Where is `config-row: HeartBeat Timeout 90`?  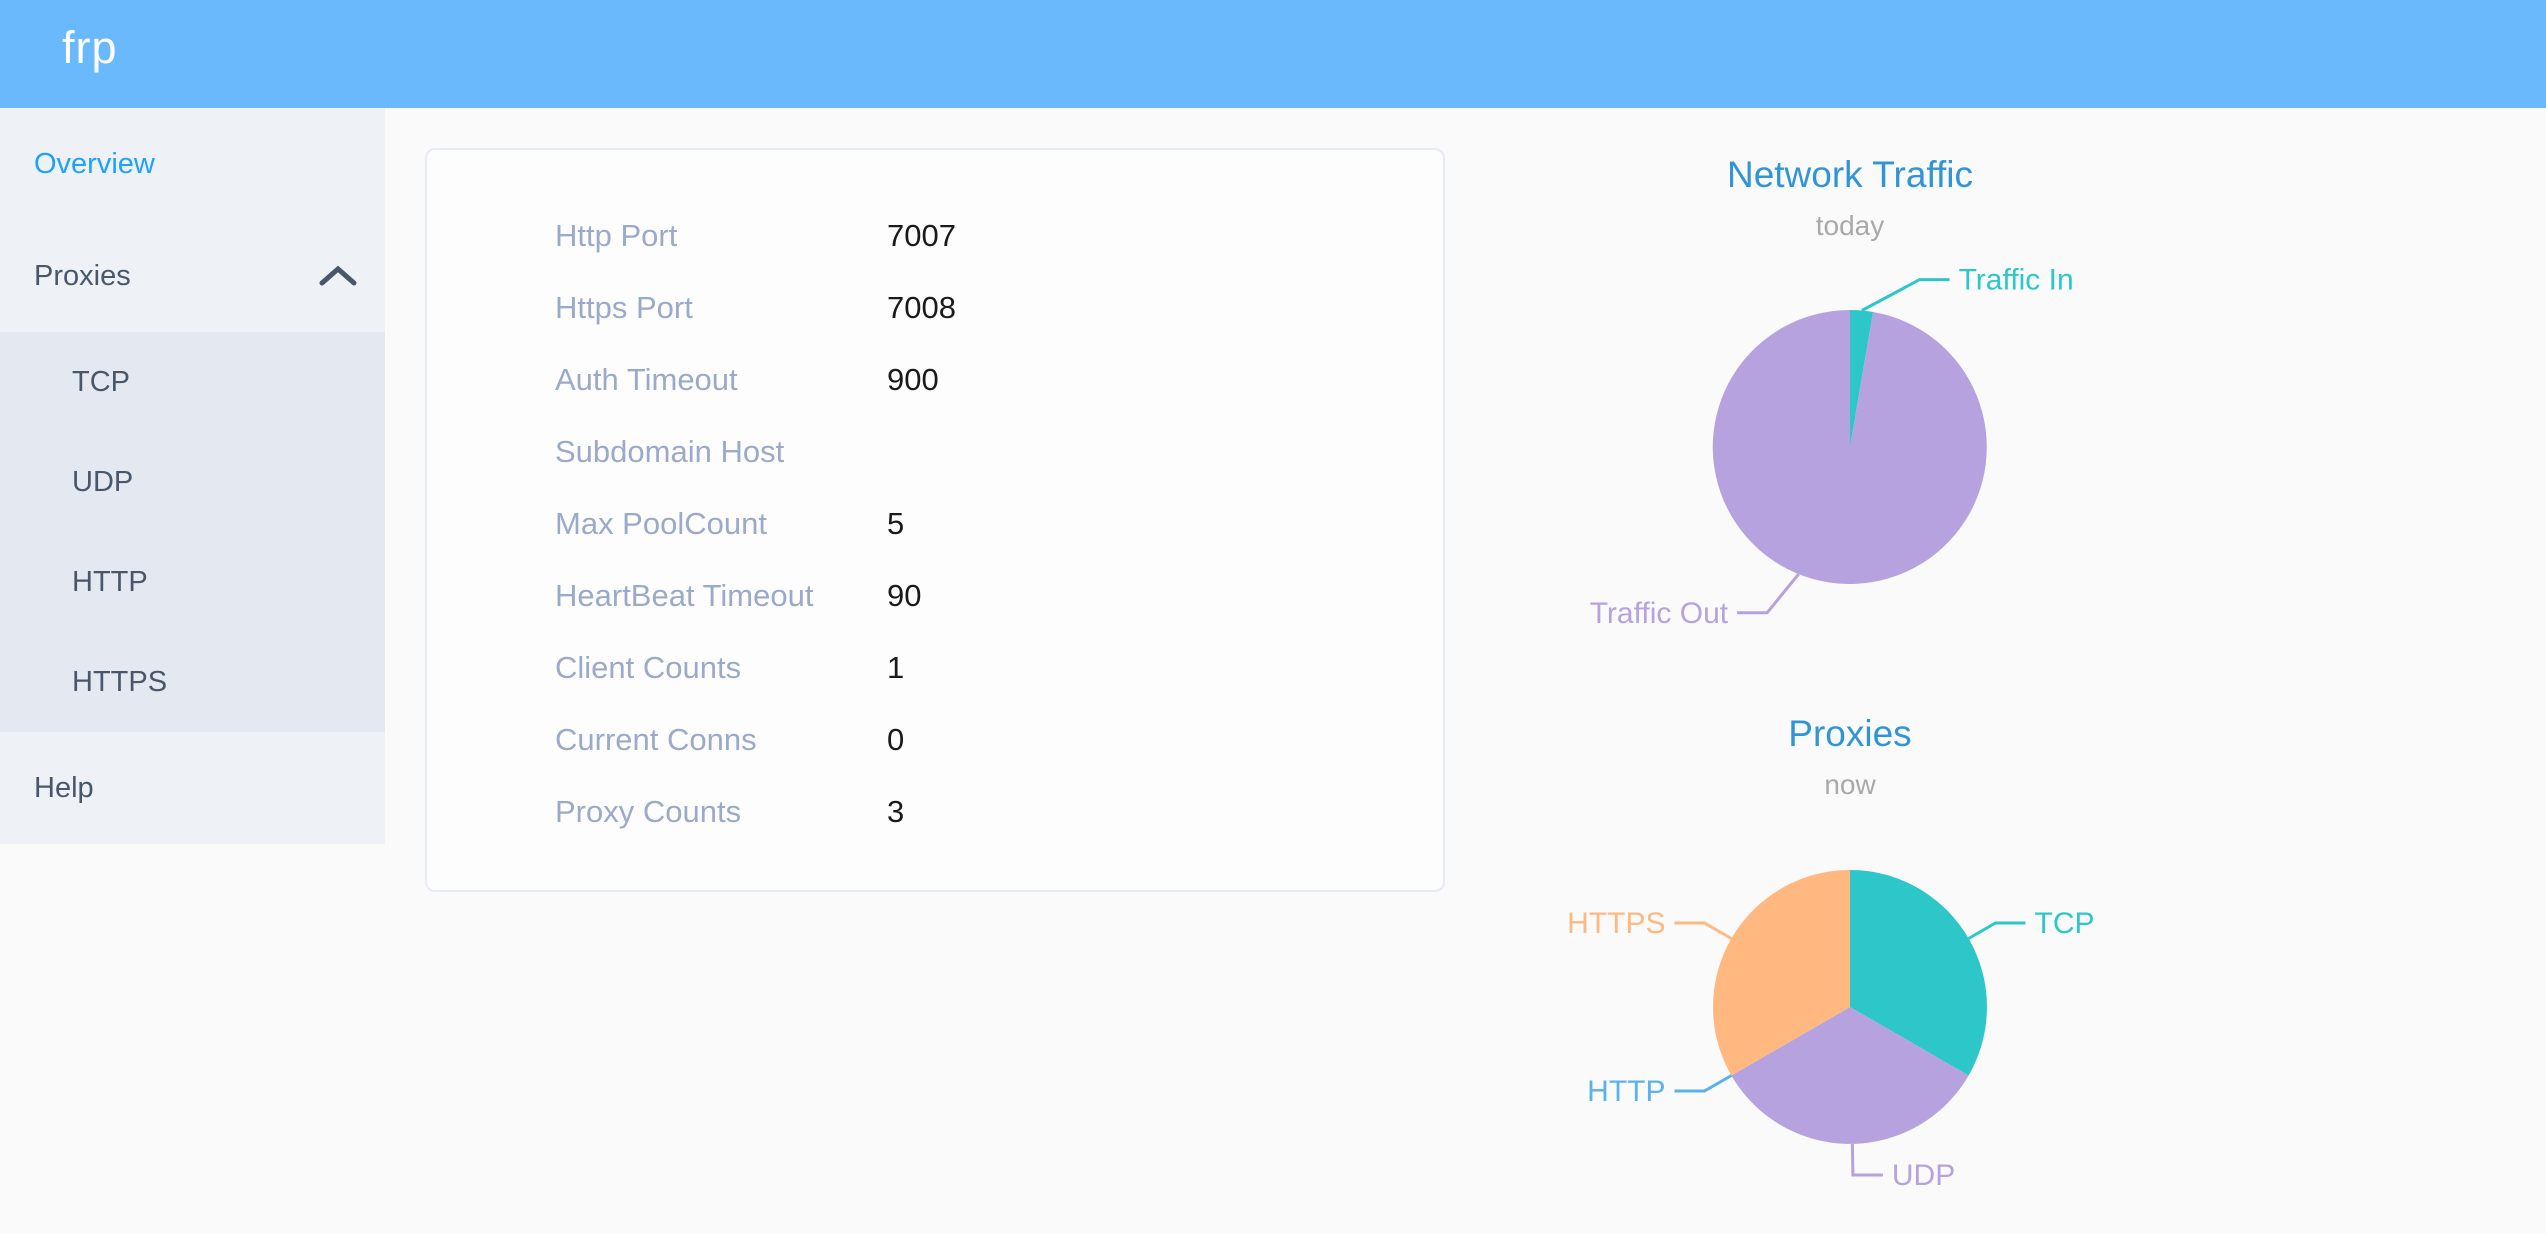 config-row: HeartBeat Timeout 90 is located at coordinates (935, 596).